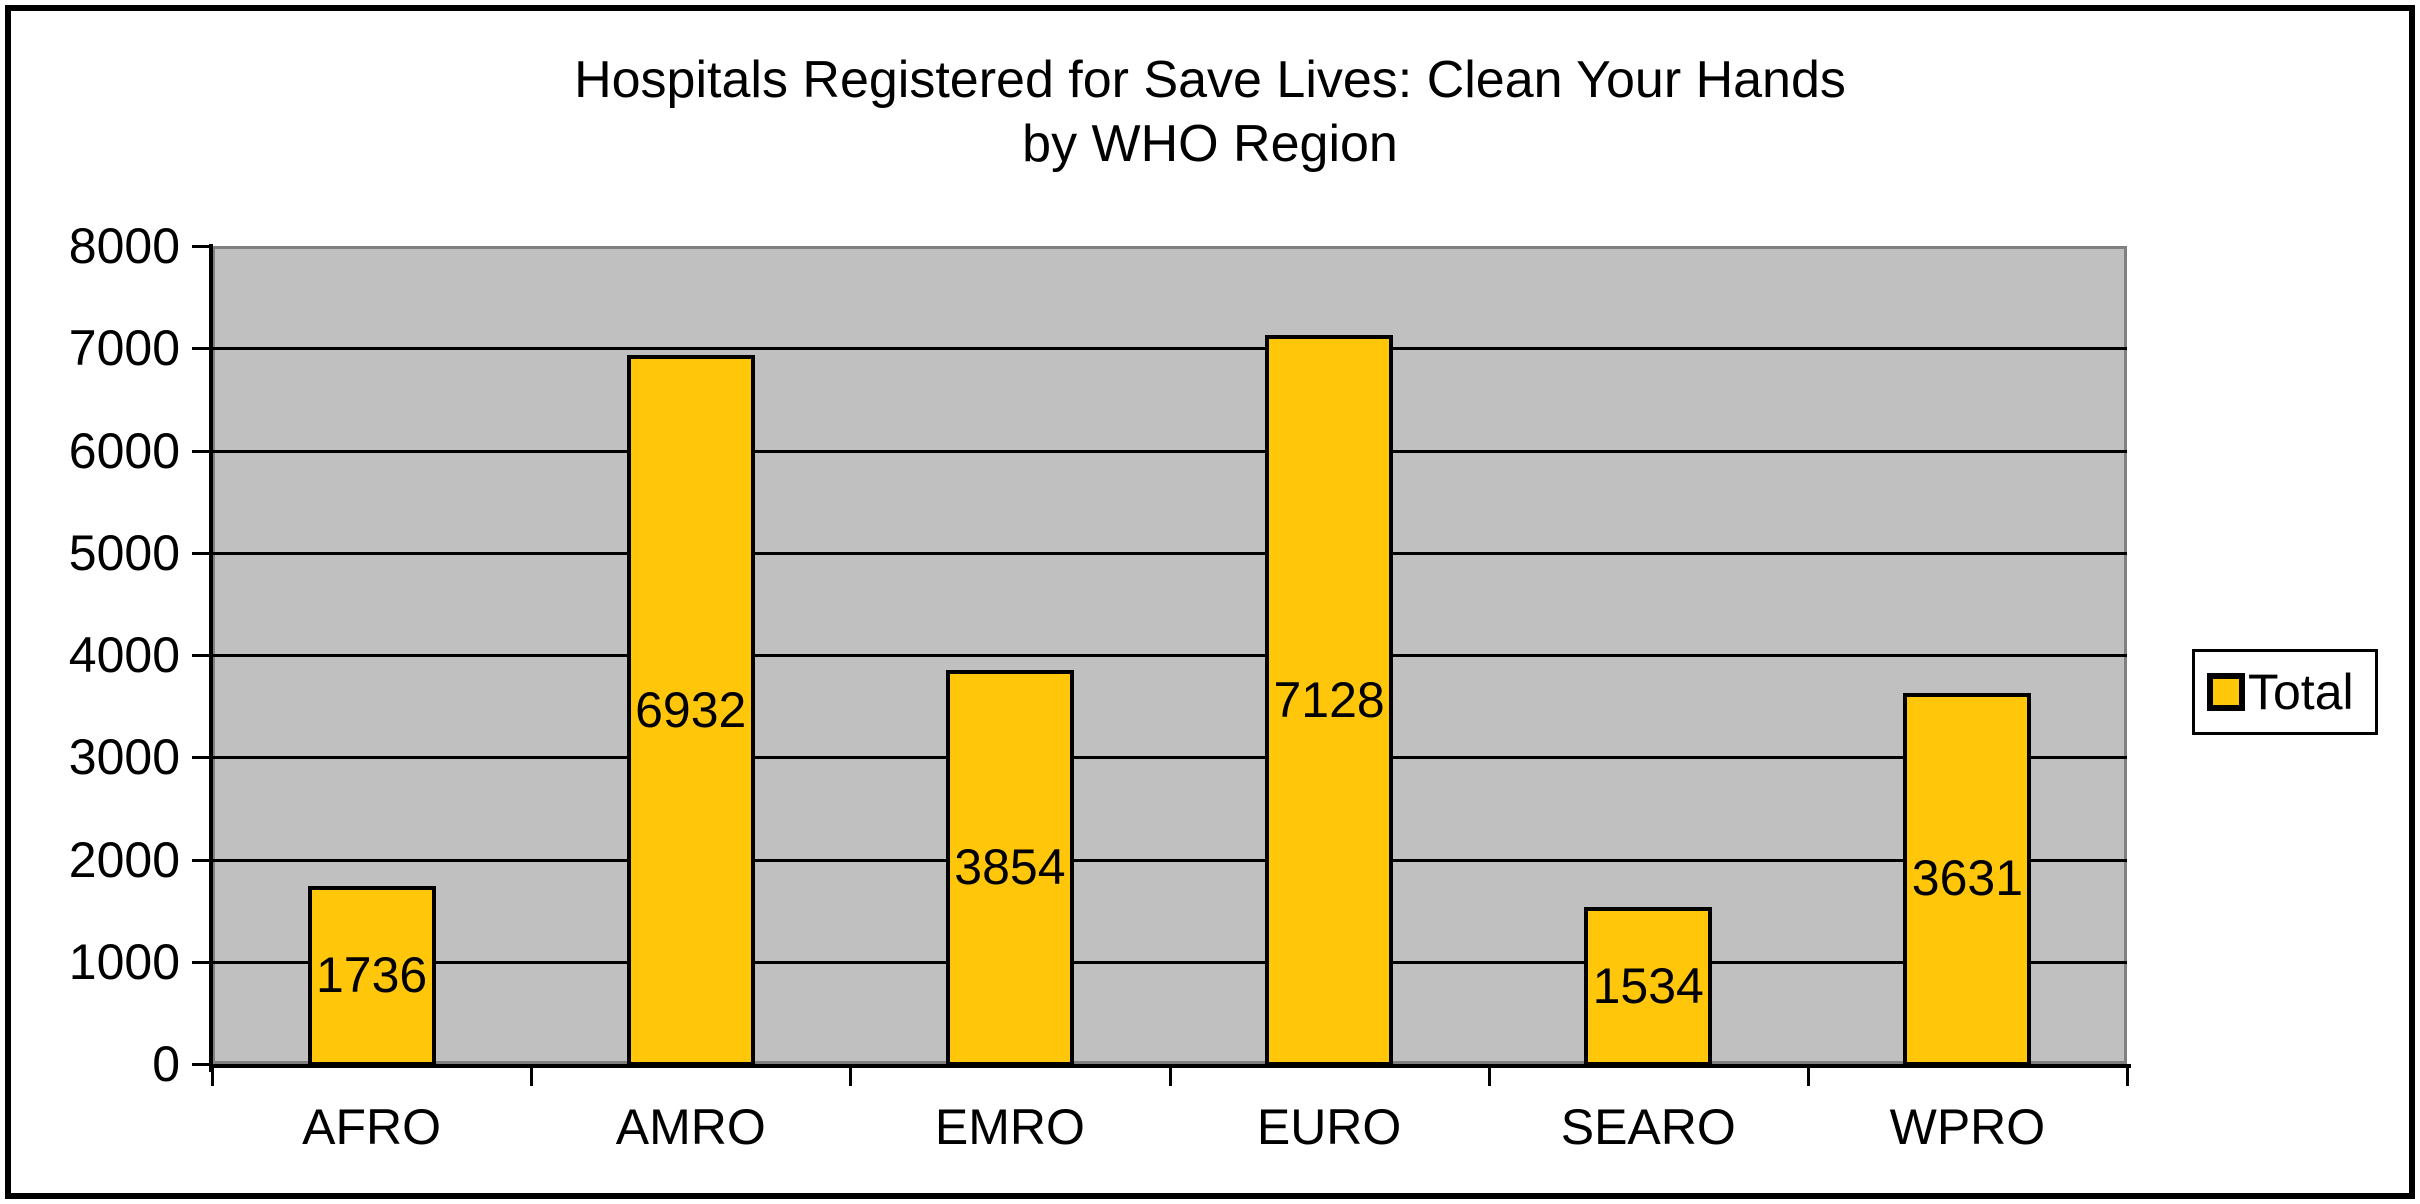  Describe the element at coordinates (166, 1064) in the screenshot. I see `y-axis-tick-label: 0` at that location.